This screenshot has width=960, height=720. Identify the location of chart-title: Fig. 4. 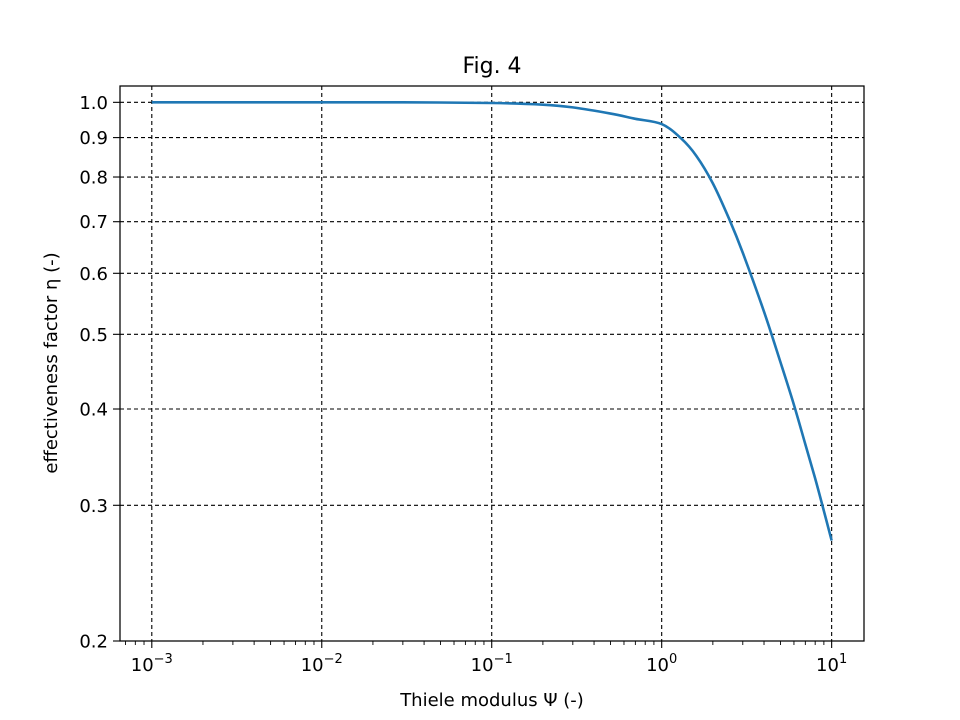
(491, 66).